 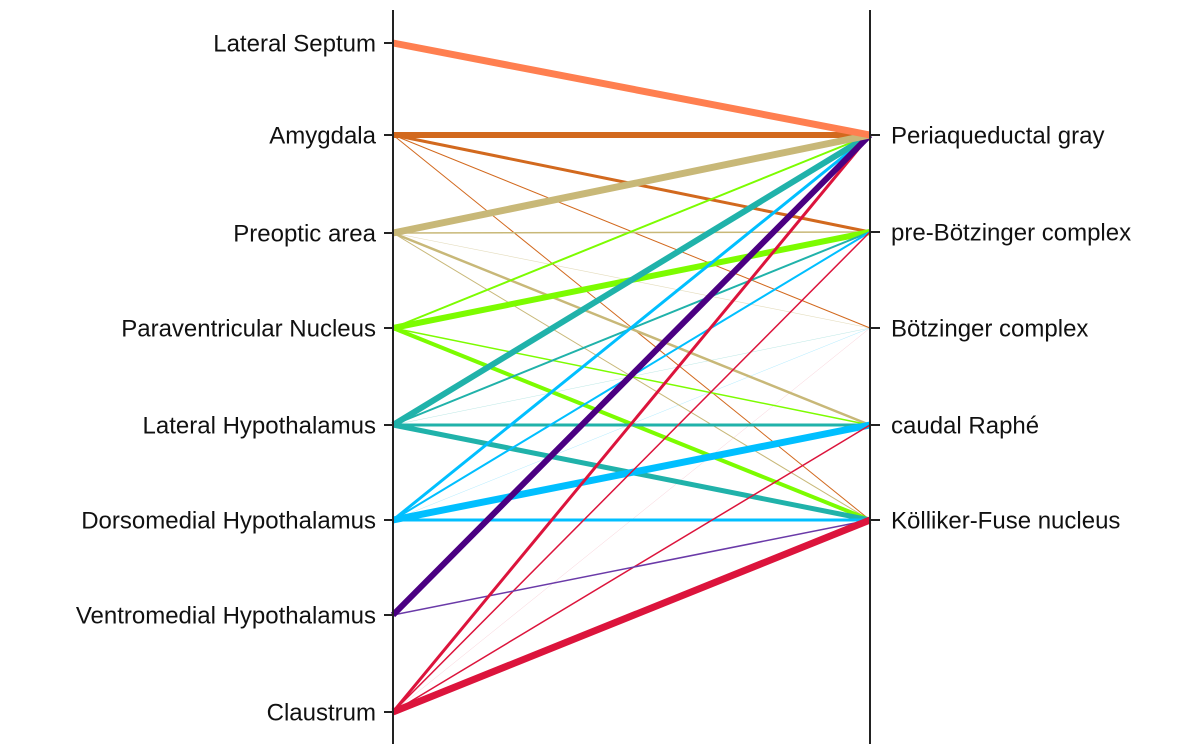 I want to click on left-node-label: Dorsomedial Hypothalamus, so click(x=228, y=520).